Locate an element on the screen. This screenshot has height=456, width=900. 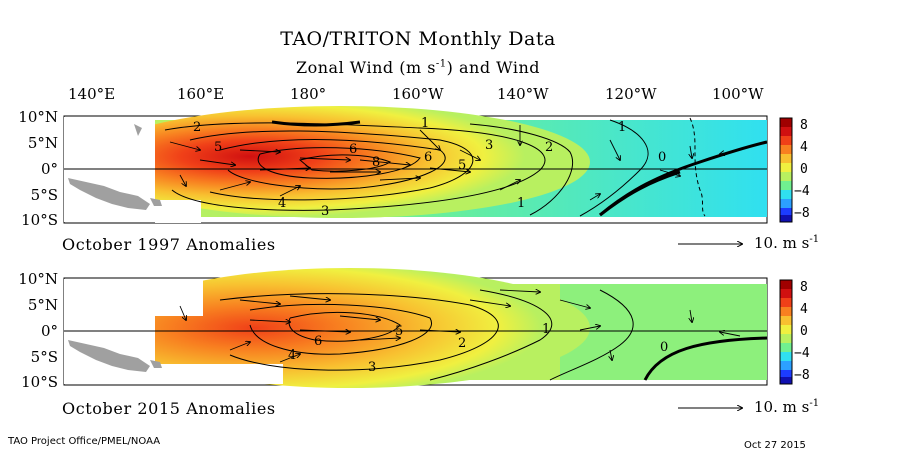
chart-subtitle: Zonal Wind (m s-1) and Wind is located at coordinates (418, 67).